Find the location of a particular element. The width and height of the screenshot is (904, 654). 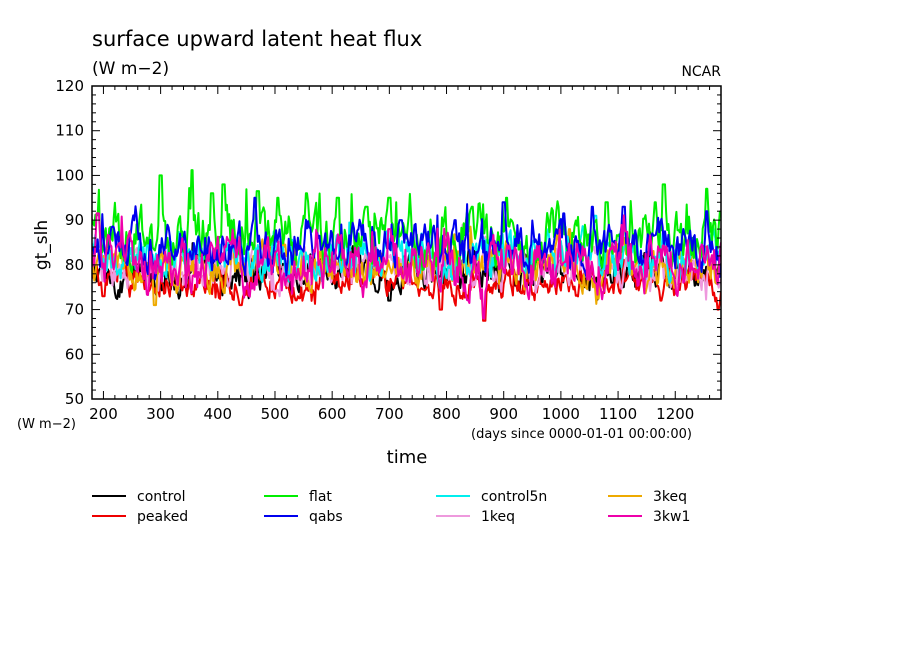

x-tick-label: 800 is located at coordinates (446, 414).